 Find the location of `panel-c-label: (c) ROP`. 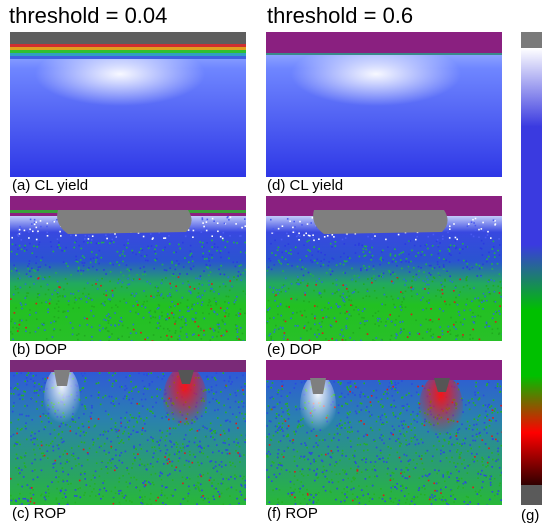

panel-c-label: (c) ROP is located at coordinates (39, 513).